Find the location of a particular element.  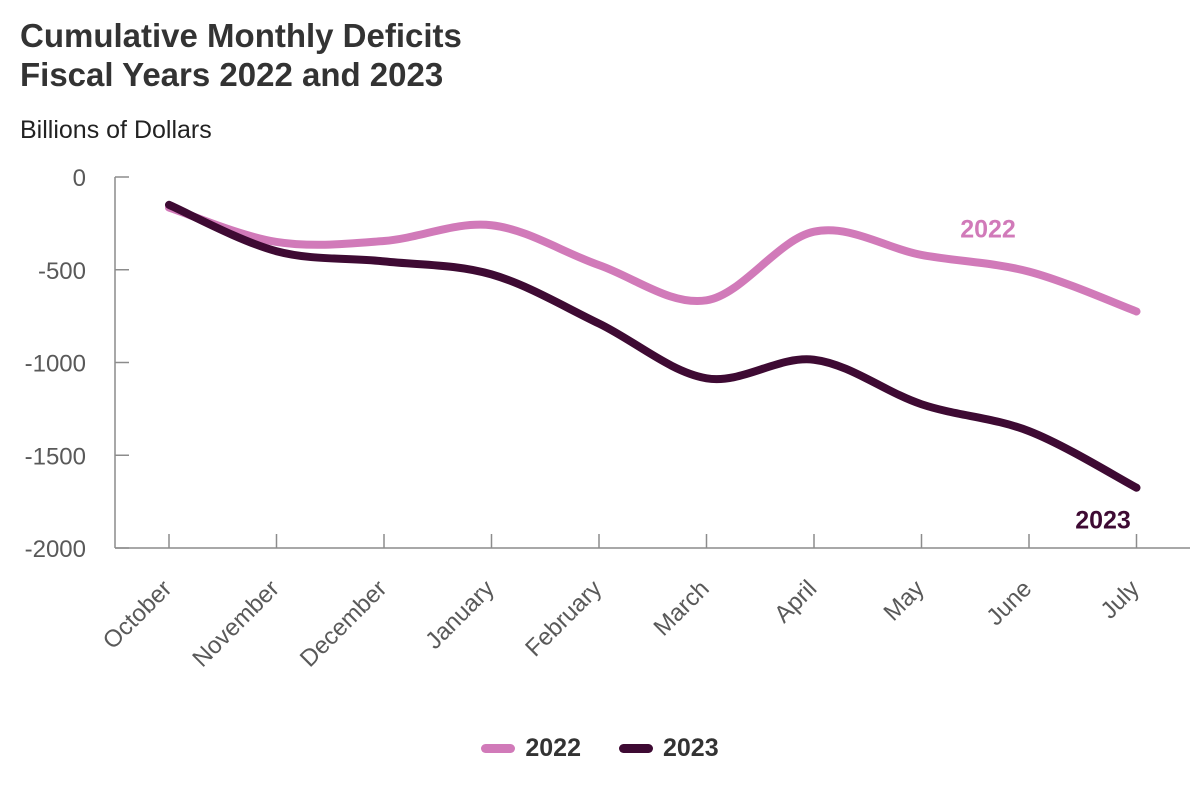

legend: 2022 2023 is located at coordinates (600, 748).